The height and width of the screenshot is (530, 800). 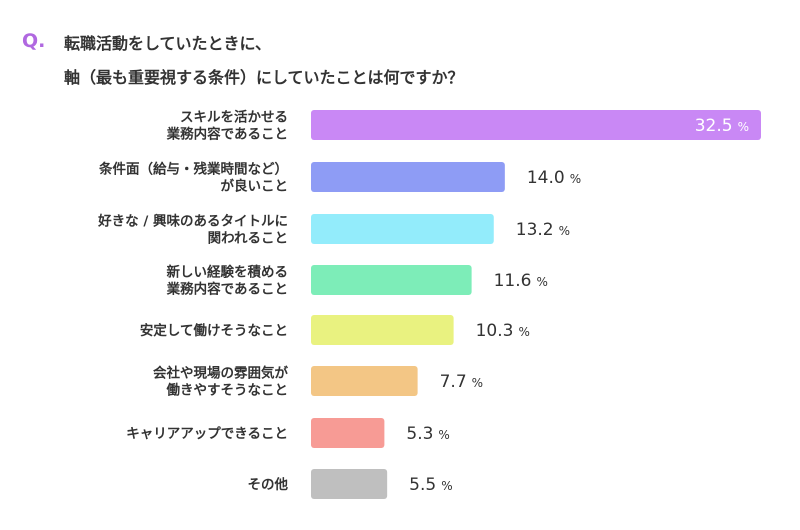 What do you see at coordinates (543, 230) in the screenshot?
I see `value-label-3: 13.2%` at bounding box center [543, 230].